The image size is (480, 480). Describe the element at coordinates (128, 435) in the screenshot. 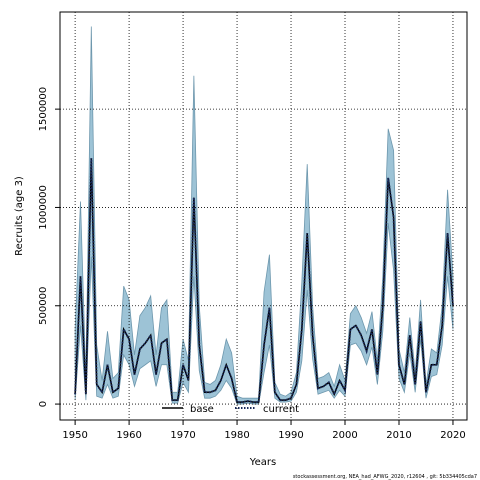

I see `x-tick-label: 1960` at that location.